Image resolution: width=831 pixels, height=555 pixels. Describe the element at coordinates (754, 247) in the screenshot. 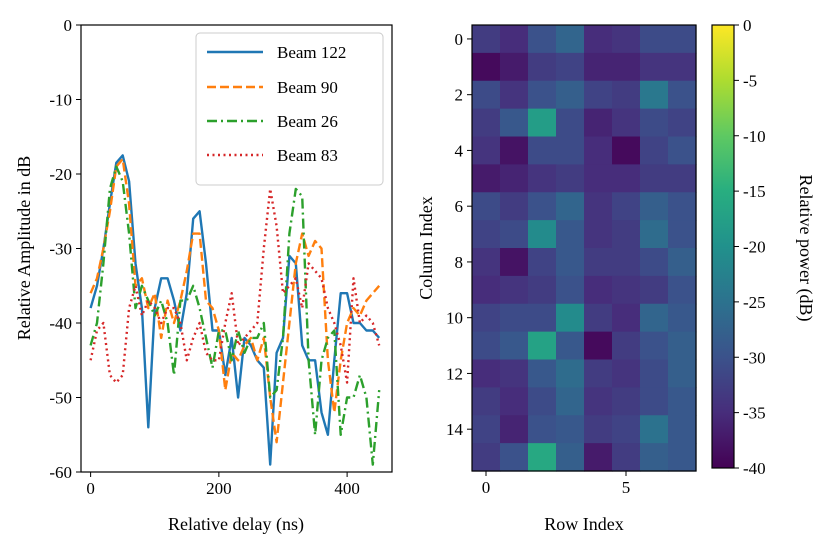

I see `colorbar-tick-label: -20` at that location.